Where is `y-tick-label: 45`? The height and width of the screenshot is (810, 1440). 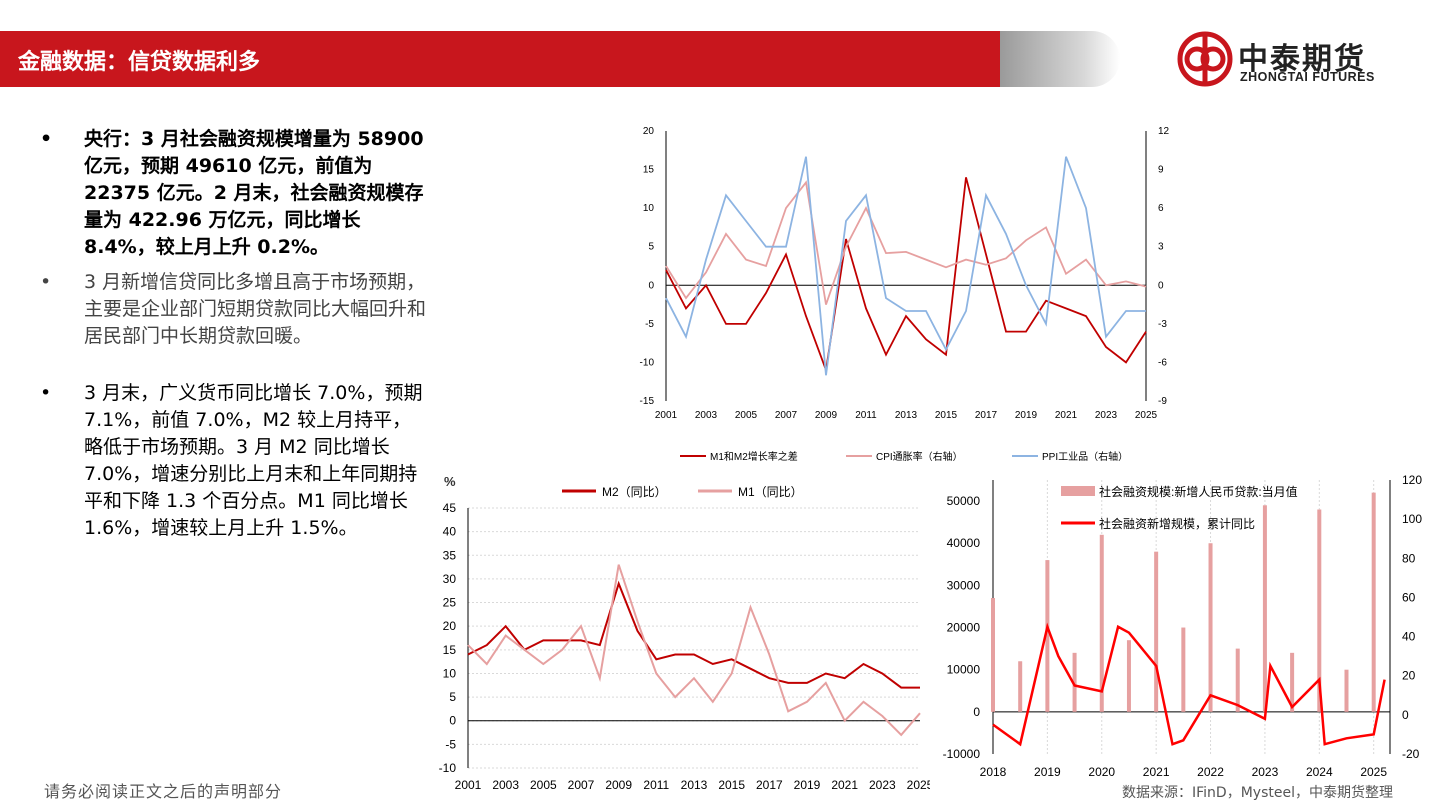 y-tick-label: 45 is located at coordinates (450, 508).